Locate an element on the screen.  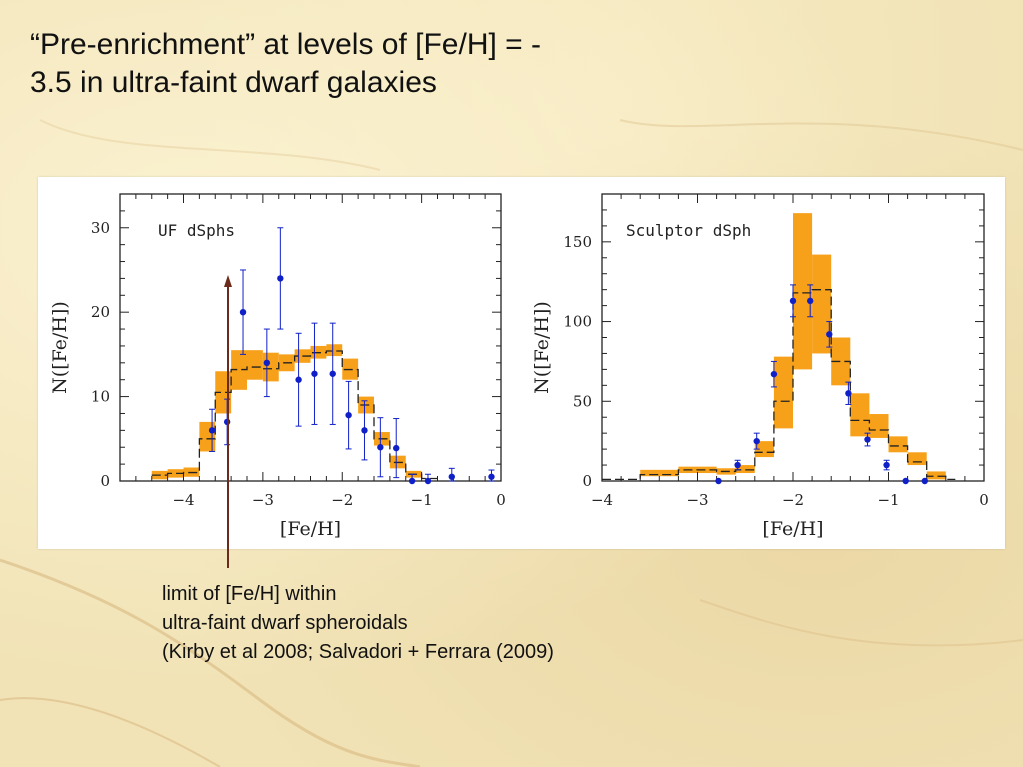
uf-xtick-label: −2 is located at coordinates (342, 500).